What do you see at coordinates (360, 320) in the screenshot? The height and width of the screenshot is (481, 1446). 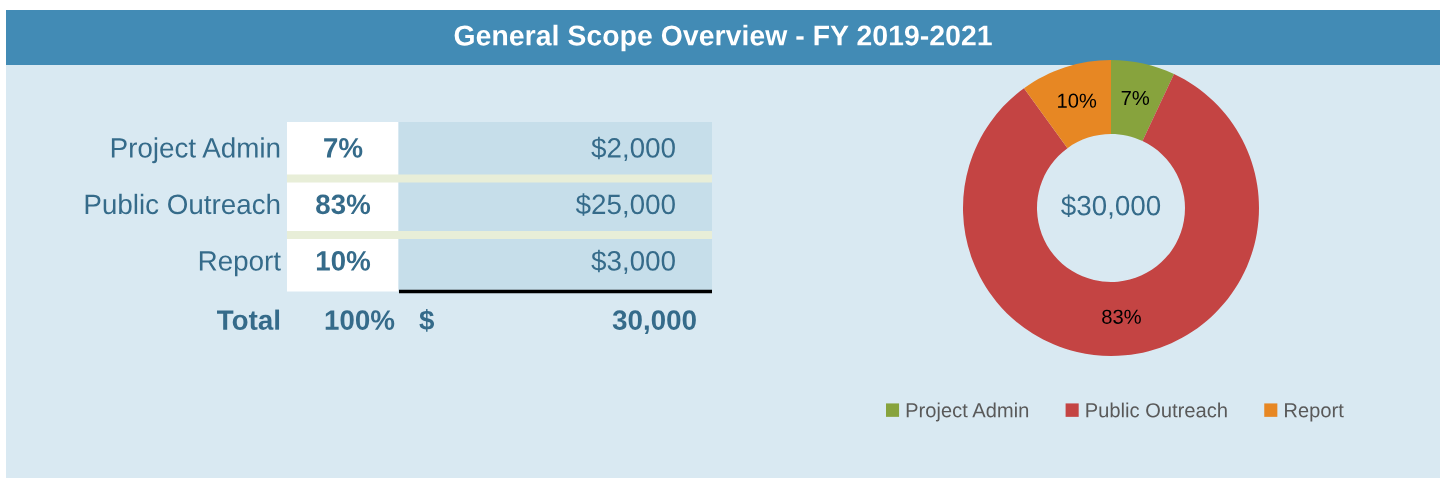 I see `text: 100%` at bounding box center [360, 320].